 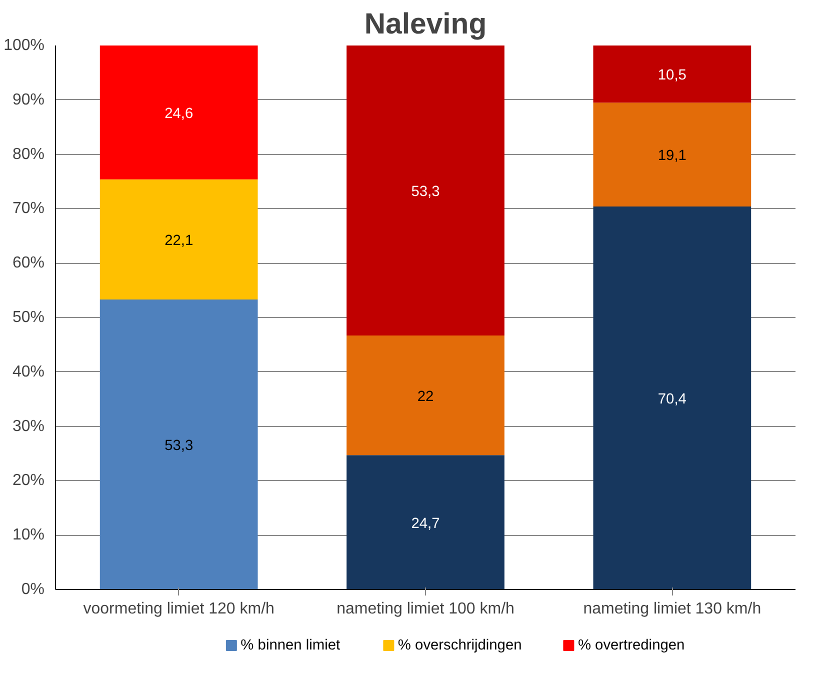 I want to click on y-tick-label: 10%, so click(x=28, y=535).